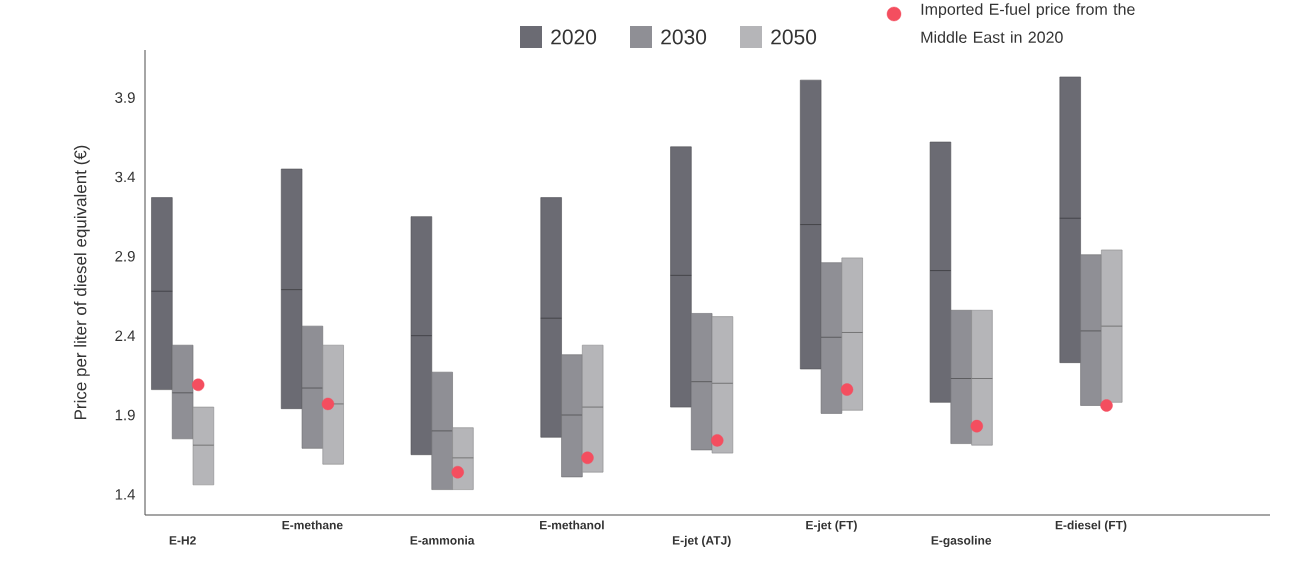 The image size is (1289, 565). Describe the element at coordinates (125, 335) in the screenshot. I see `y-tick-label: 2.4` at that location.